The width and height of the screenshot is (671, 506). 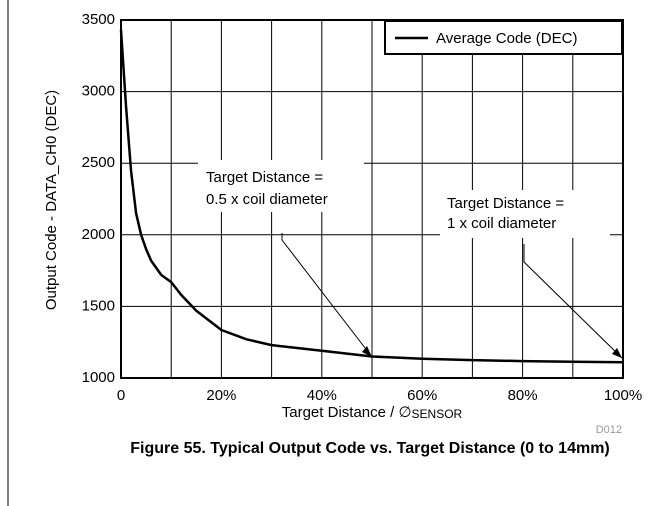 What do you see at coordinates (347, 412) in the screenshot?
I see `x-axis-label-main: Target Distance / ∅` at bounding box center [347, 412].